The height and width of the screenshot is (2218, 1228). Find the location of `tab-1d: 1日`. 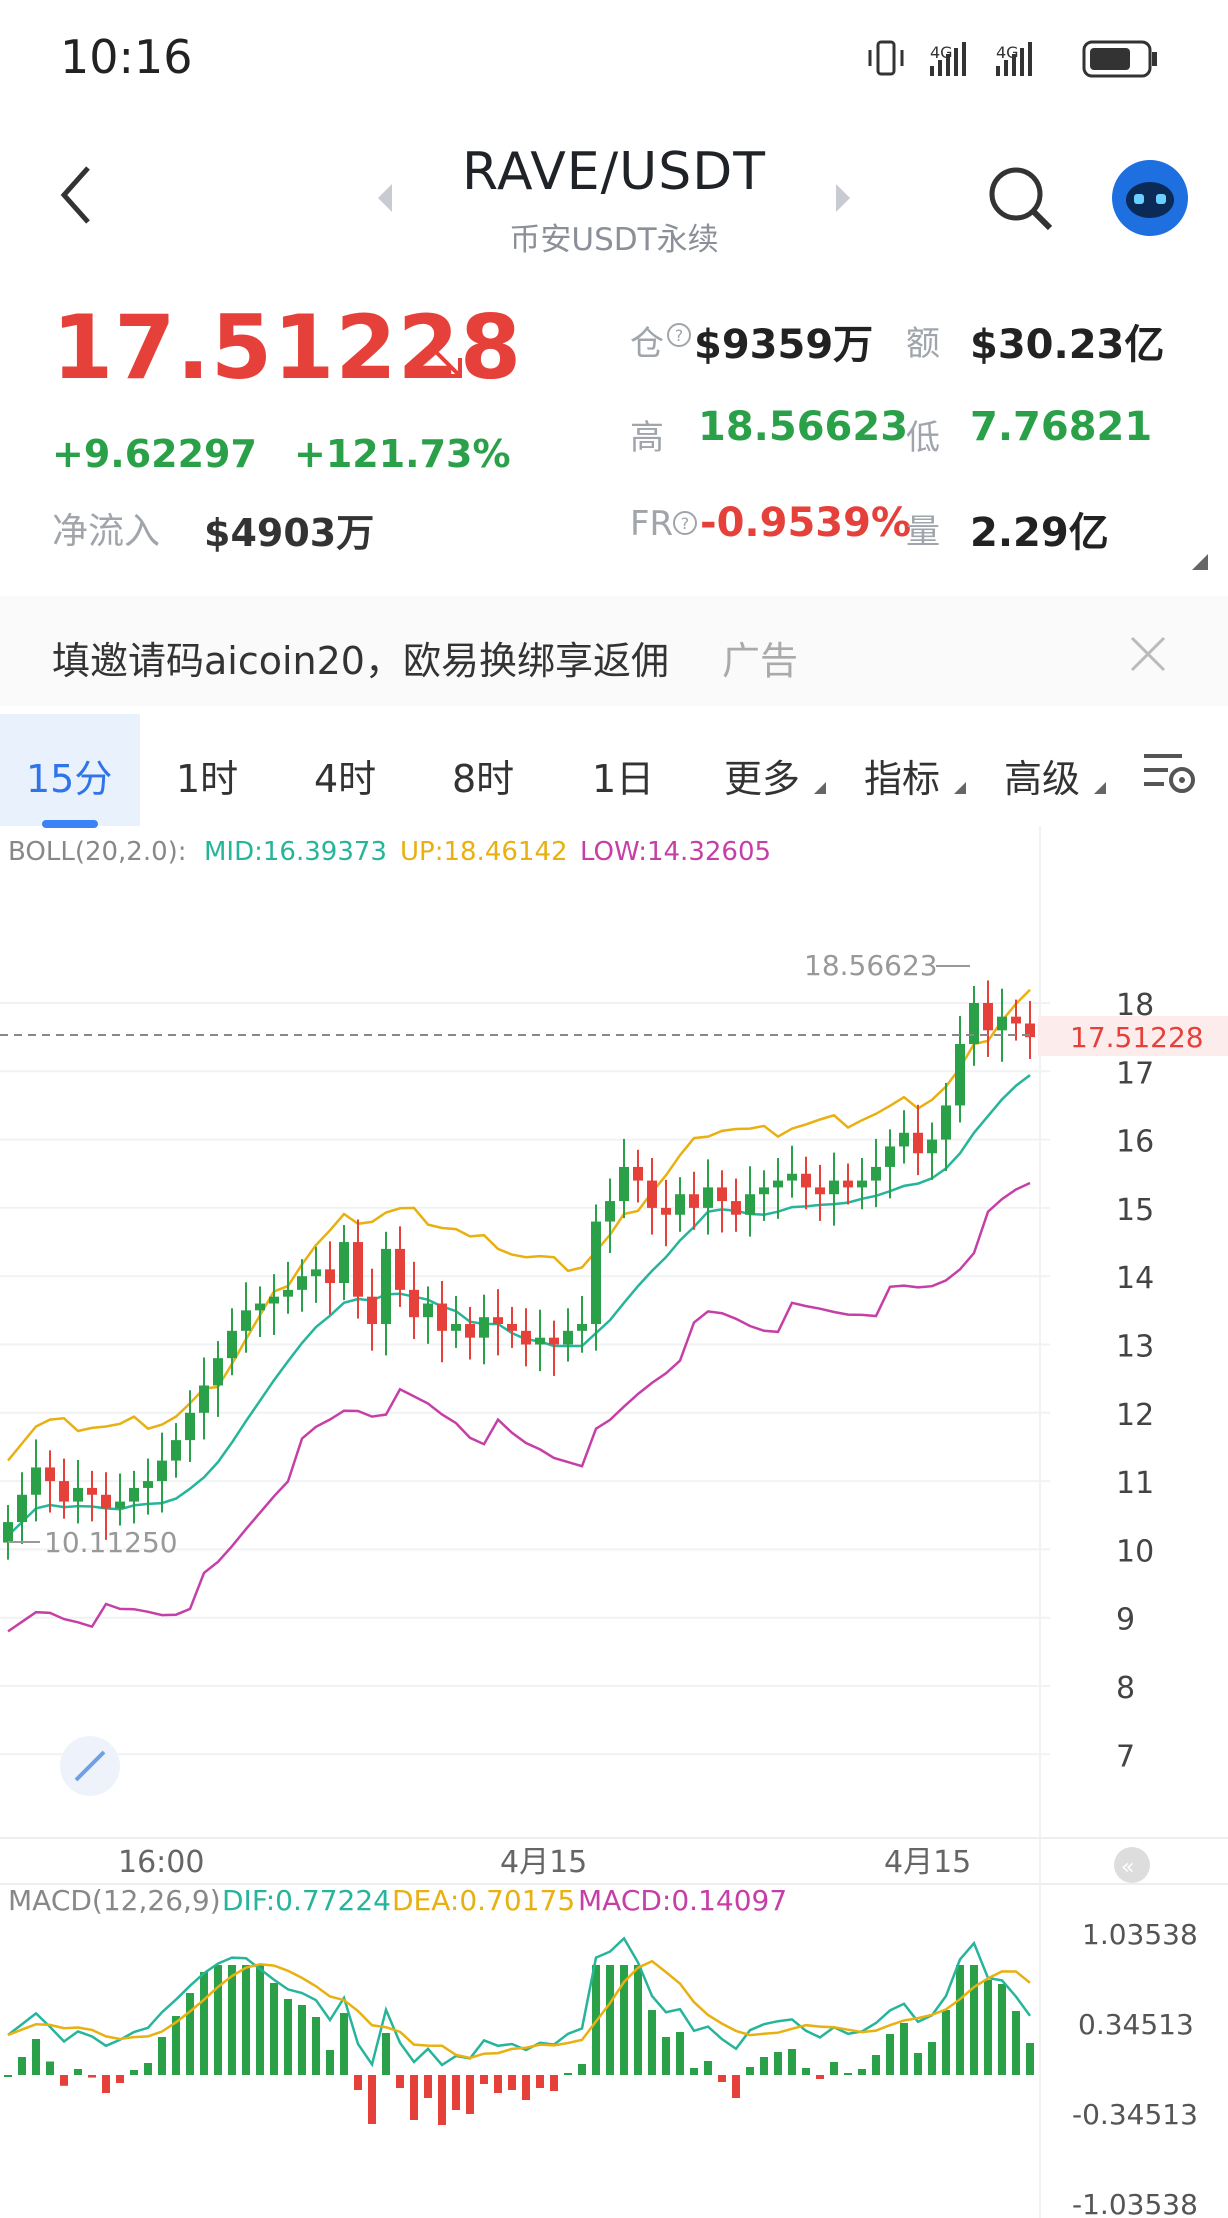

tab-1d: 1日 is located at coordinates (623, 779).